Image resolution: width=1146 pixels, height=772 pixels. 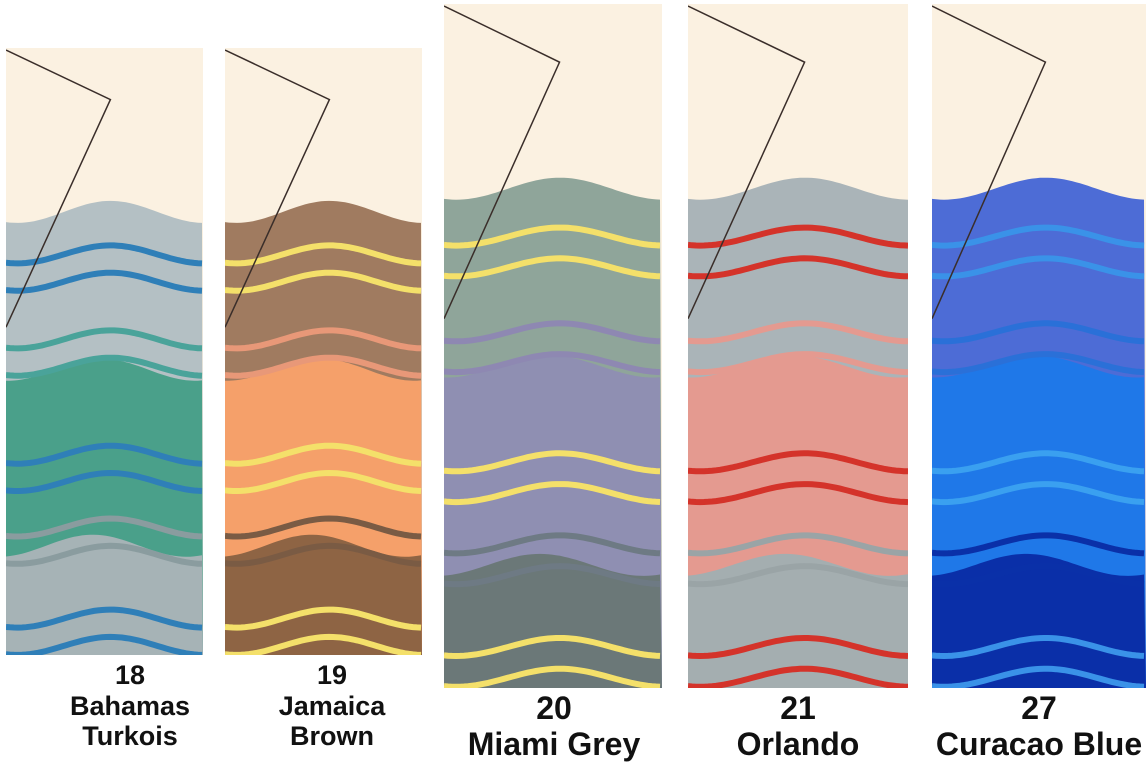 I want to click on swatch-number: 27, so click(x=1039, y=708).